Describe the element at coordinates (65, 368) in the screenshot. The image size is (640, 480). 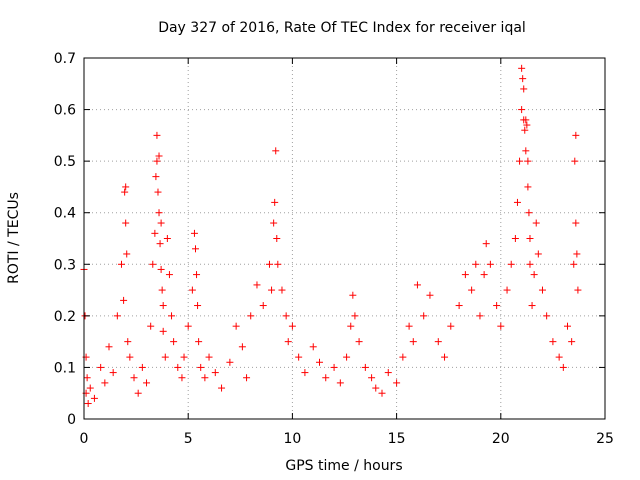
I see `y-tick-label: 0.1` at that location.